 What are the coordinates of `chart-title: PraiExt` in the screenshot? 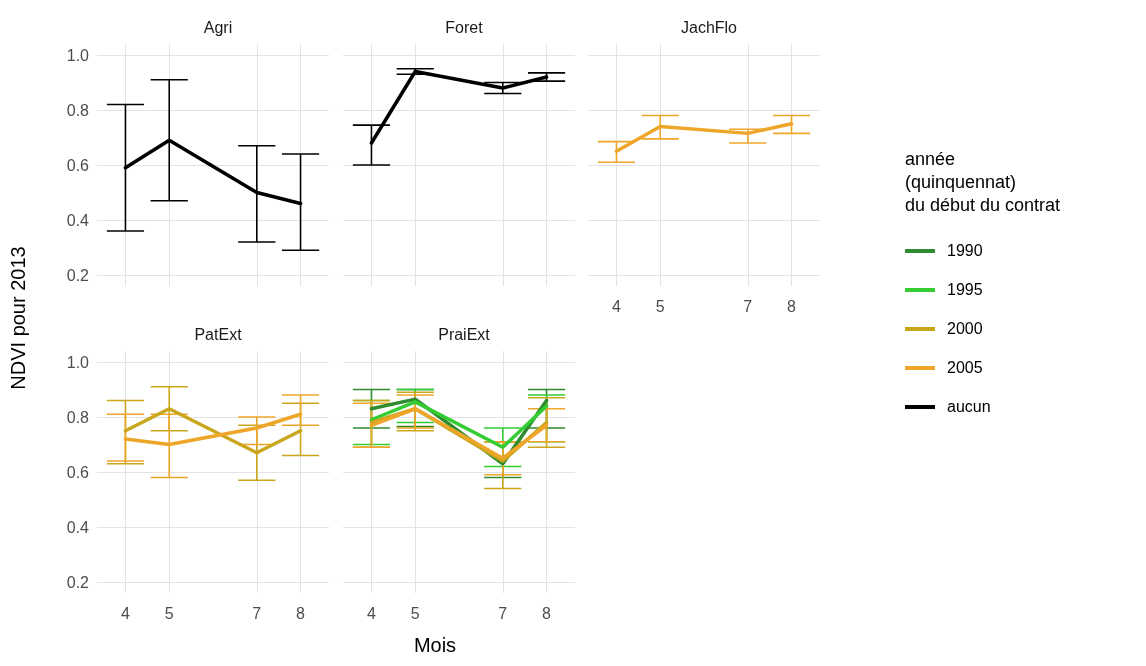 It's located at (464, 334).